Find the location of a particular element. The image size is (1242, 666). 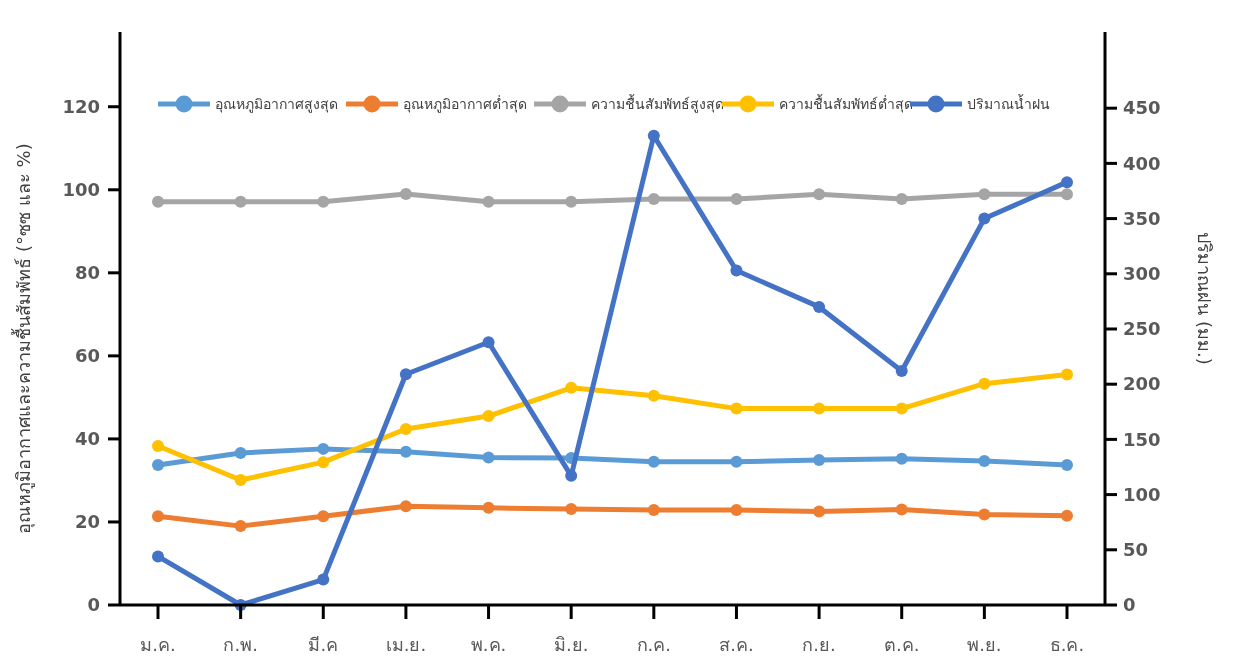

y2-tick-label: 50 is located at coordinates (1136, 550).